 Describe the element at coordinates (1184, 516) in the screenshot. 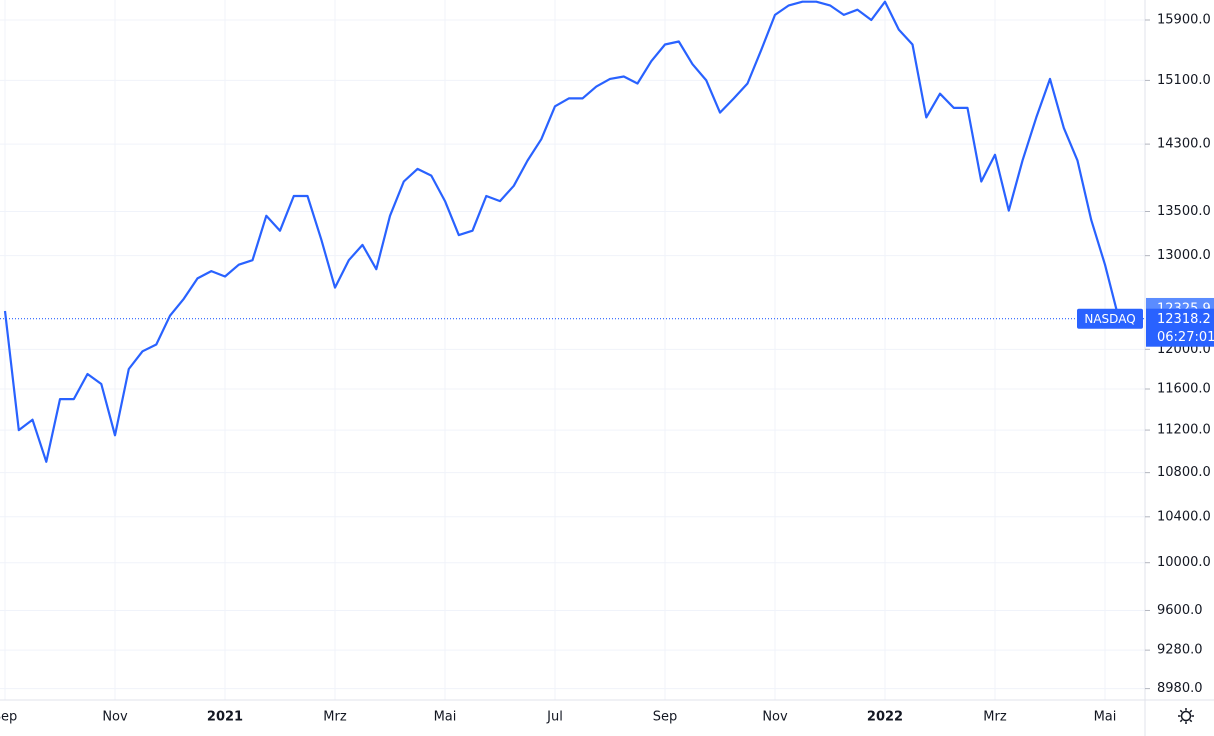

I see `y-tick-label: 10400.0` at that location.